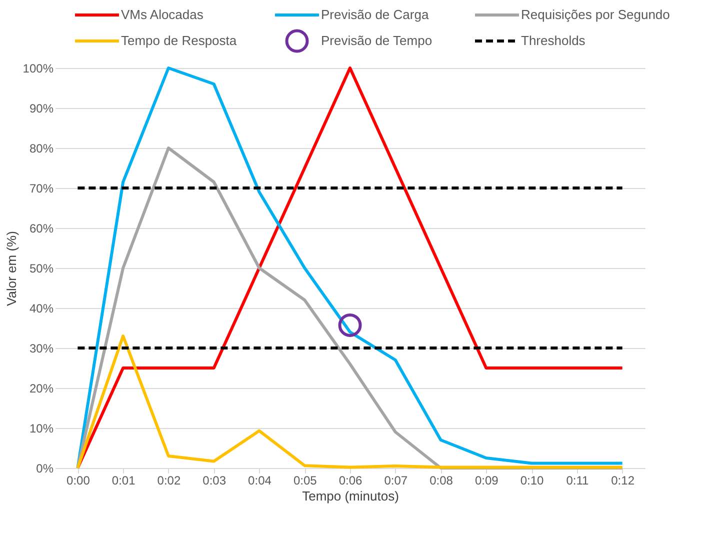 Image resolution: width=704 pixels, height=549 pixels. Describe the element at coordinates (41, 109) in the screenshot. I see `y-tick-label: 90%` at that location.